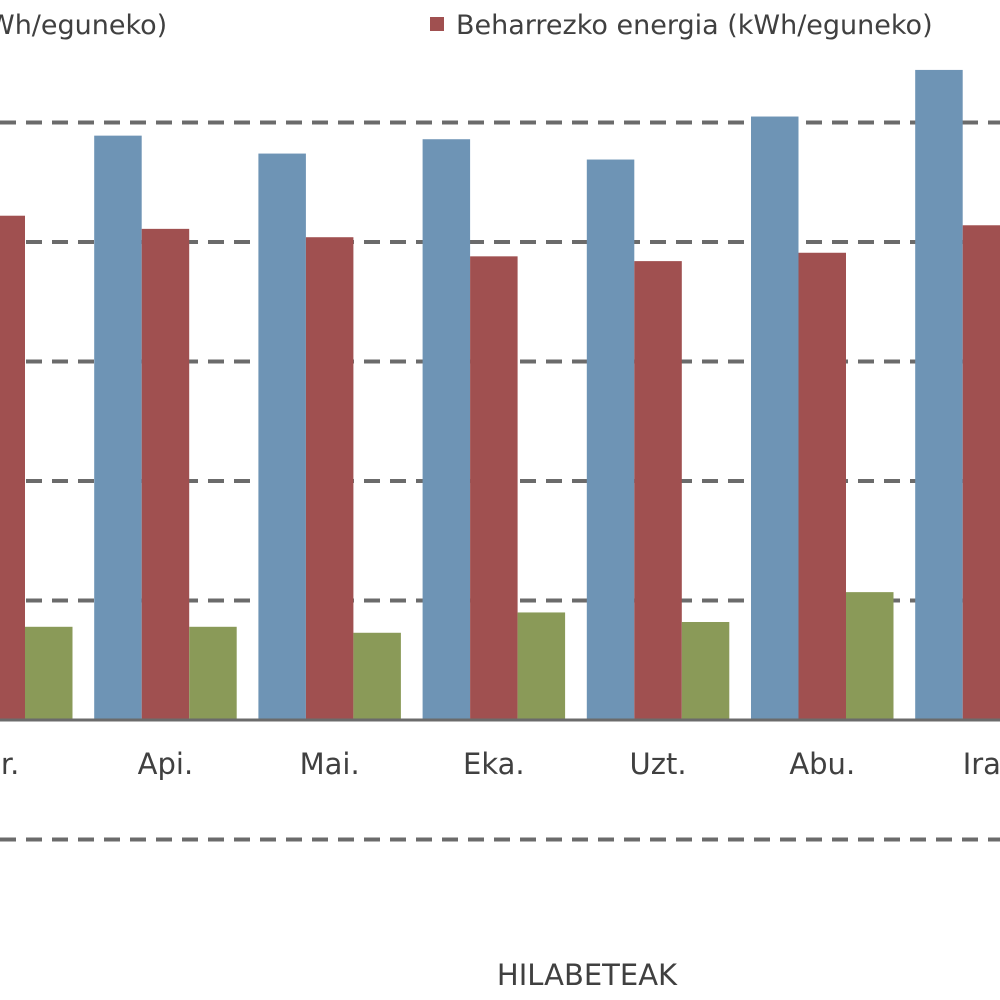  Describe the element at coordinates (587, 975) in the screenshot. I see `x-axis-title: HILABETEAK` at that location.